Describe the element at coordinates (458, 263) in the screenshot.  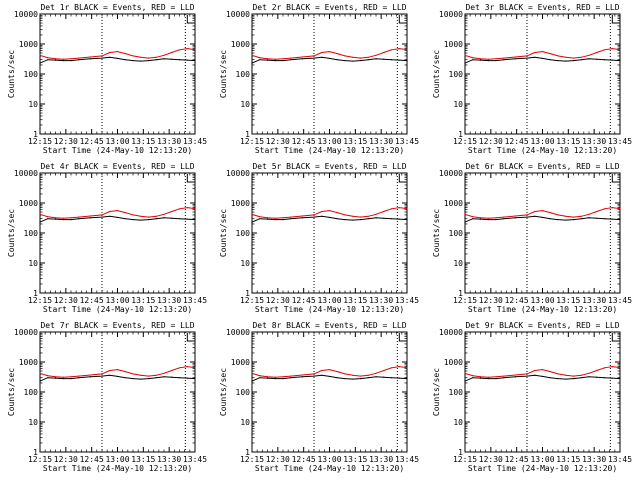
I see `y-tick-label: 10` at that location.